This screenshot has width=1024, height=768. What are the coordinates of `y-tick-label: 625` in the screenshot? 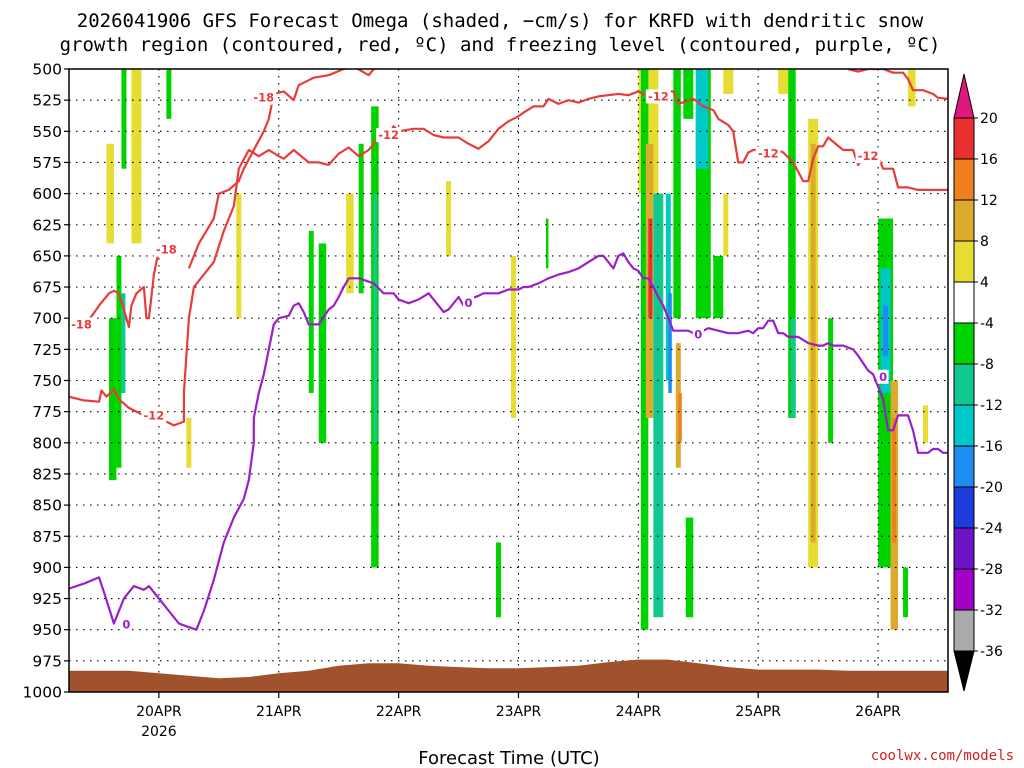 It's located at (47, 225).